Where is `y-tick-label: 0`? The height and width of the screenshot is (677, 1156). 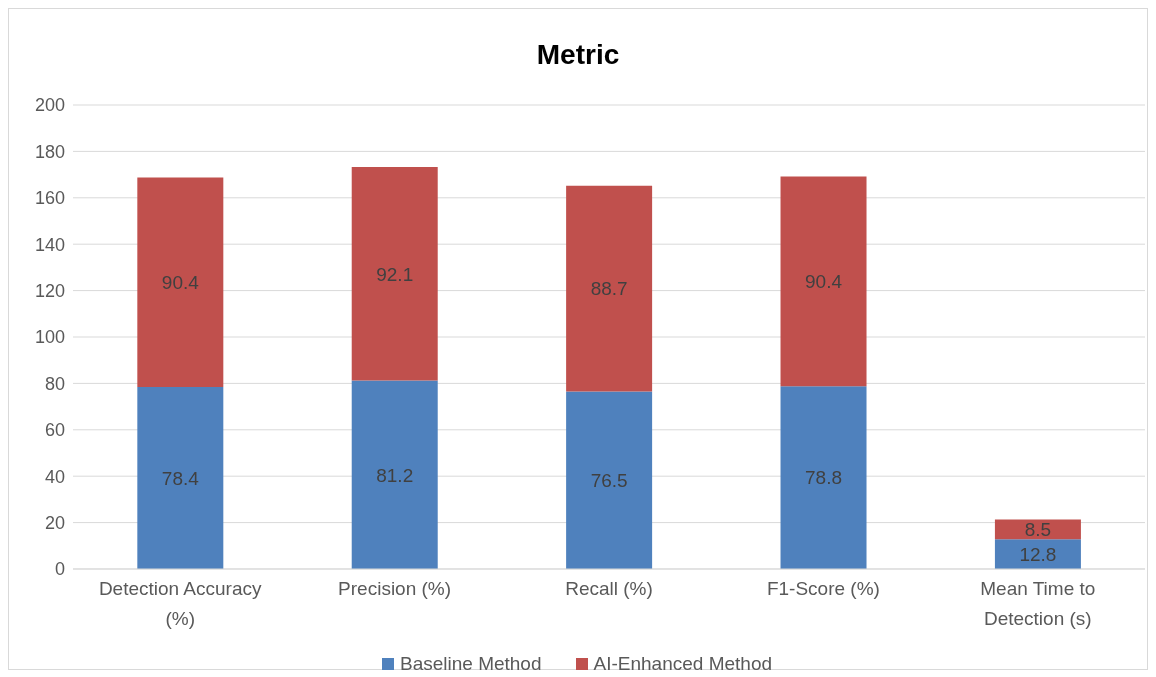
y-tick-label: 0 is located at coordinates (59, 569).